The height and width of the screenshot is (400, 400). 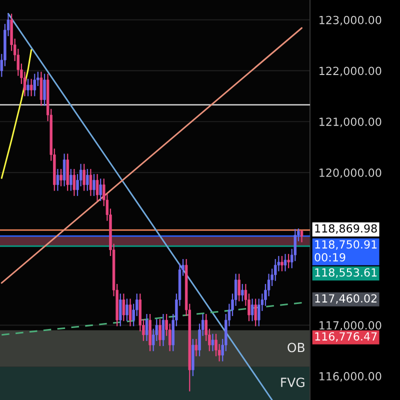 I want to click on y-tick-label: 120,000.00, so click(x=351, y=173).